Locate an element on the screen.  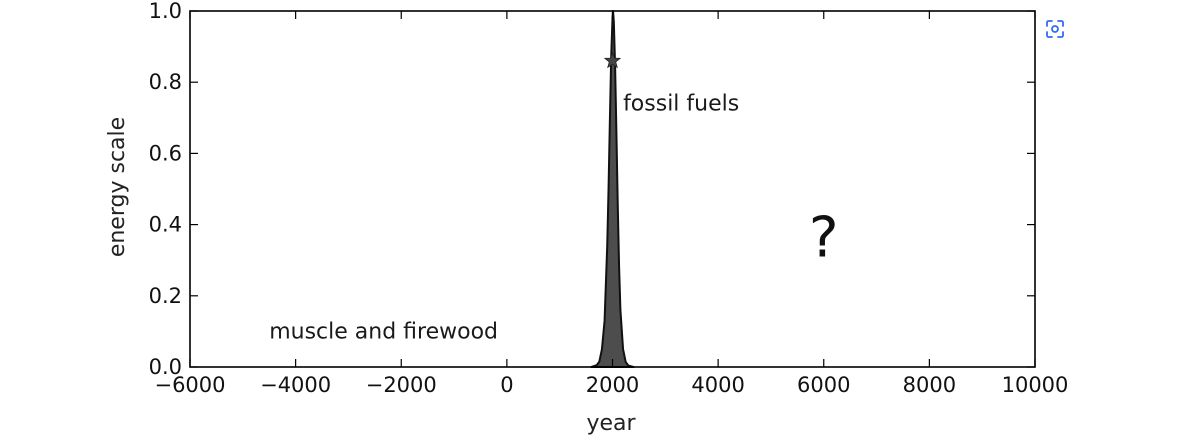
x-tick-label: −4000 is located at coordinates (295, 385).